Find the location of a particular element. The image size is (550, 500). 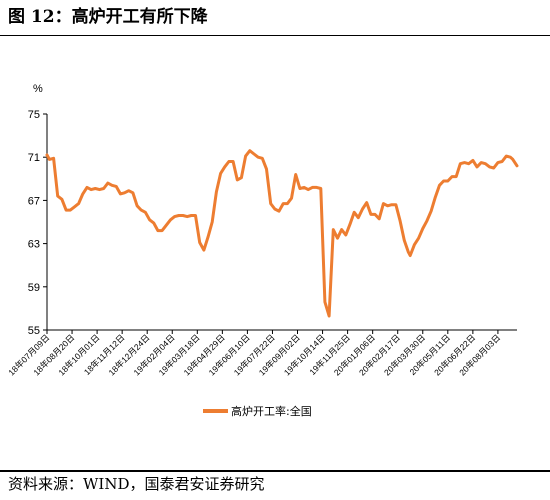

legend: 高炉开工率:全国 is located at coordinates (257, 411).